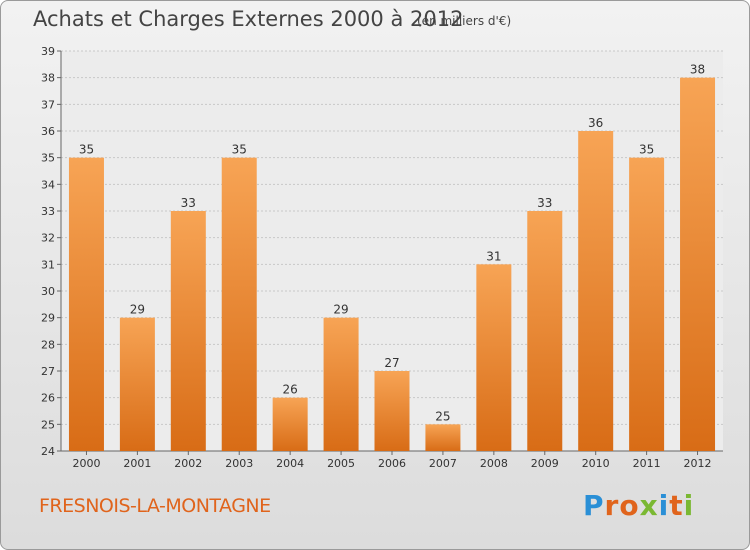  What do you see at coordinates (48, 291) in the screenshot?
I see `y-tick-label: 30` at bounding box center [48, 291].